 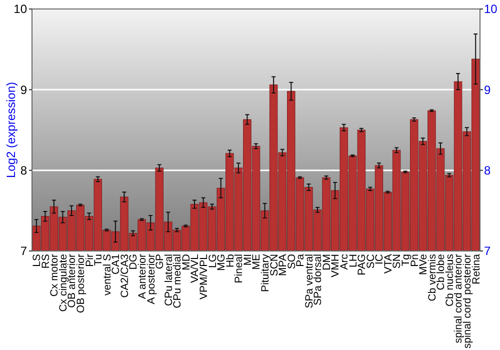 I want to click on y2-tick-label: 10, so click(x=491, y=9).